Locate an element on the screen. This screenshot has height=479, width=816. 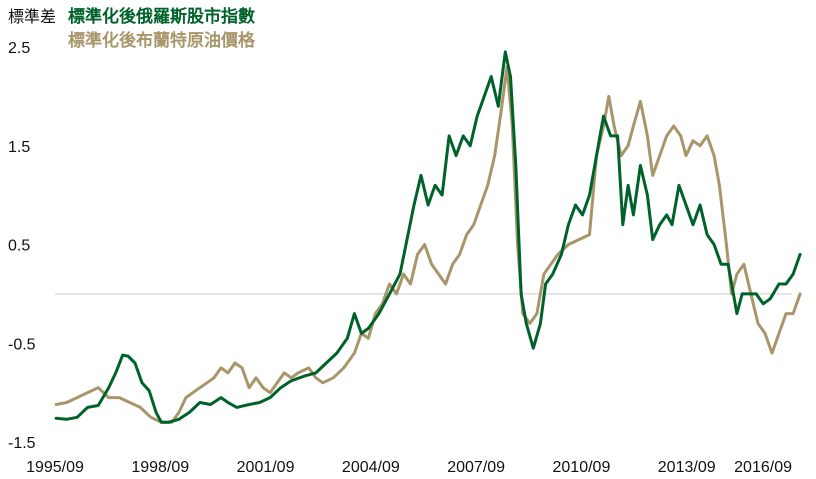
x-tick-label: 1995/09 is located at coordinates (55, 467).